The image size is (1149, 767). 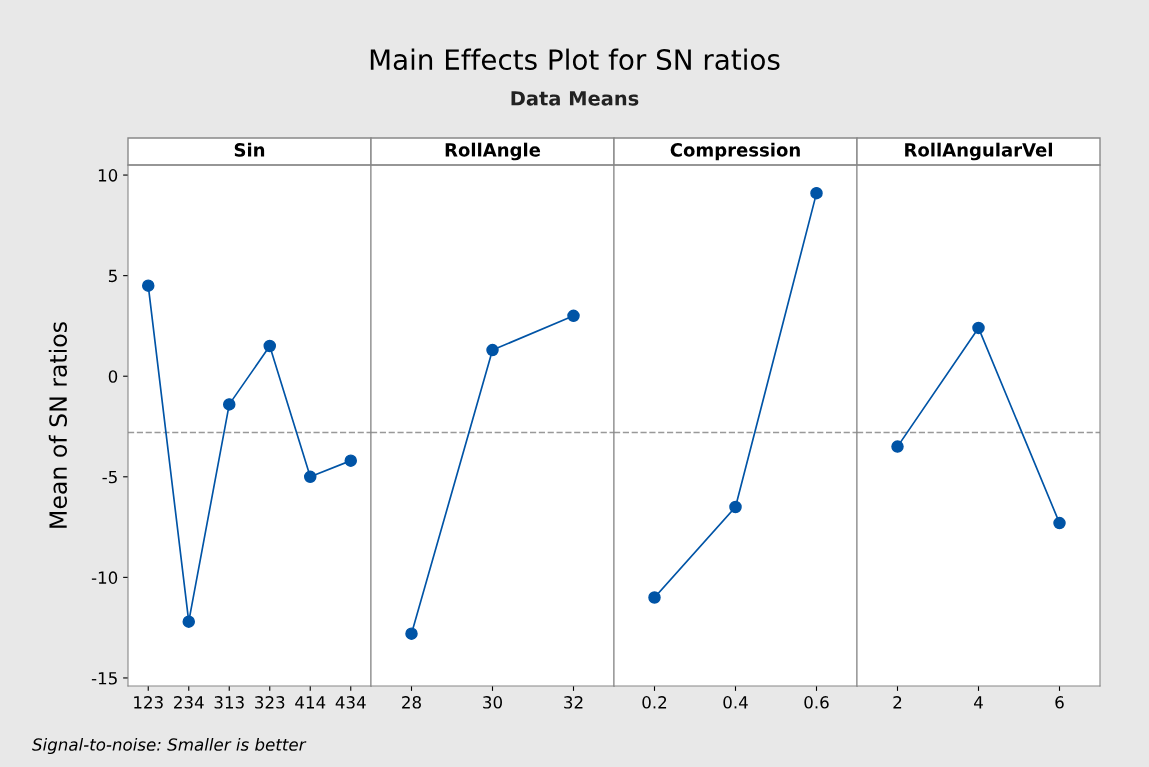 What do you see at coordinates (735, 702) in the screenshot?
I see `x-tick-label: 0.4` at bounding box center [735, 702].